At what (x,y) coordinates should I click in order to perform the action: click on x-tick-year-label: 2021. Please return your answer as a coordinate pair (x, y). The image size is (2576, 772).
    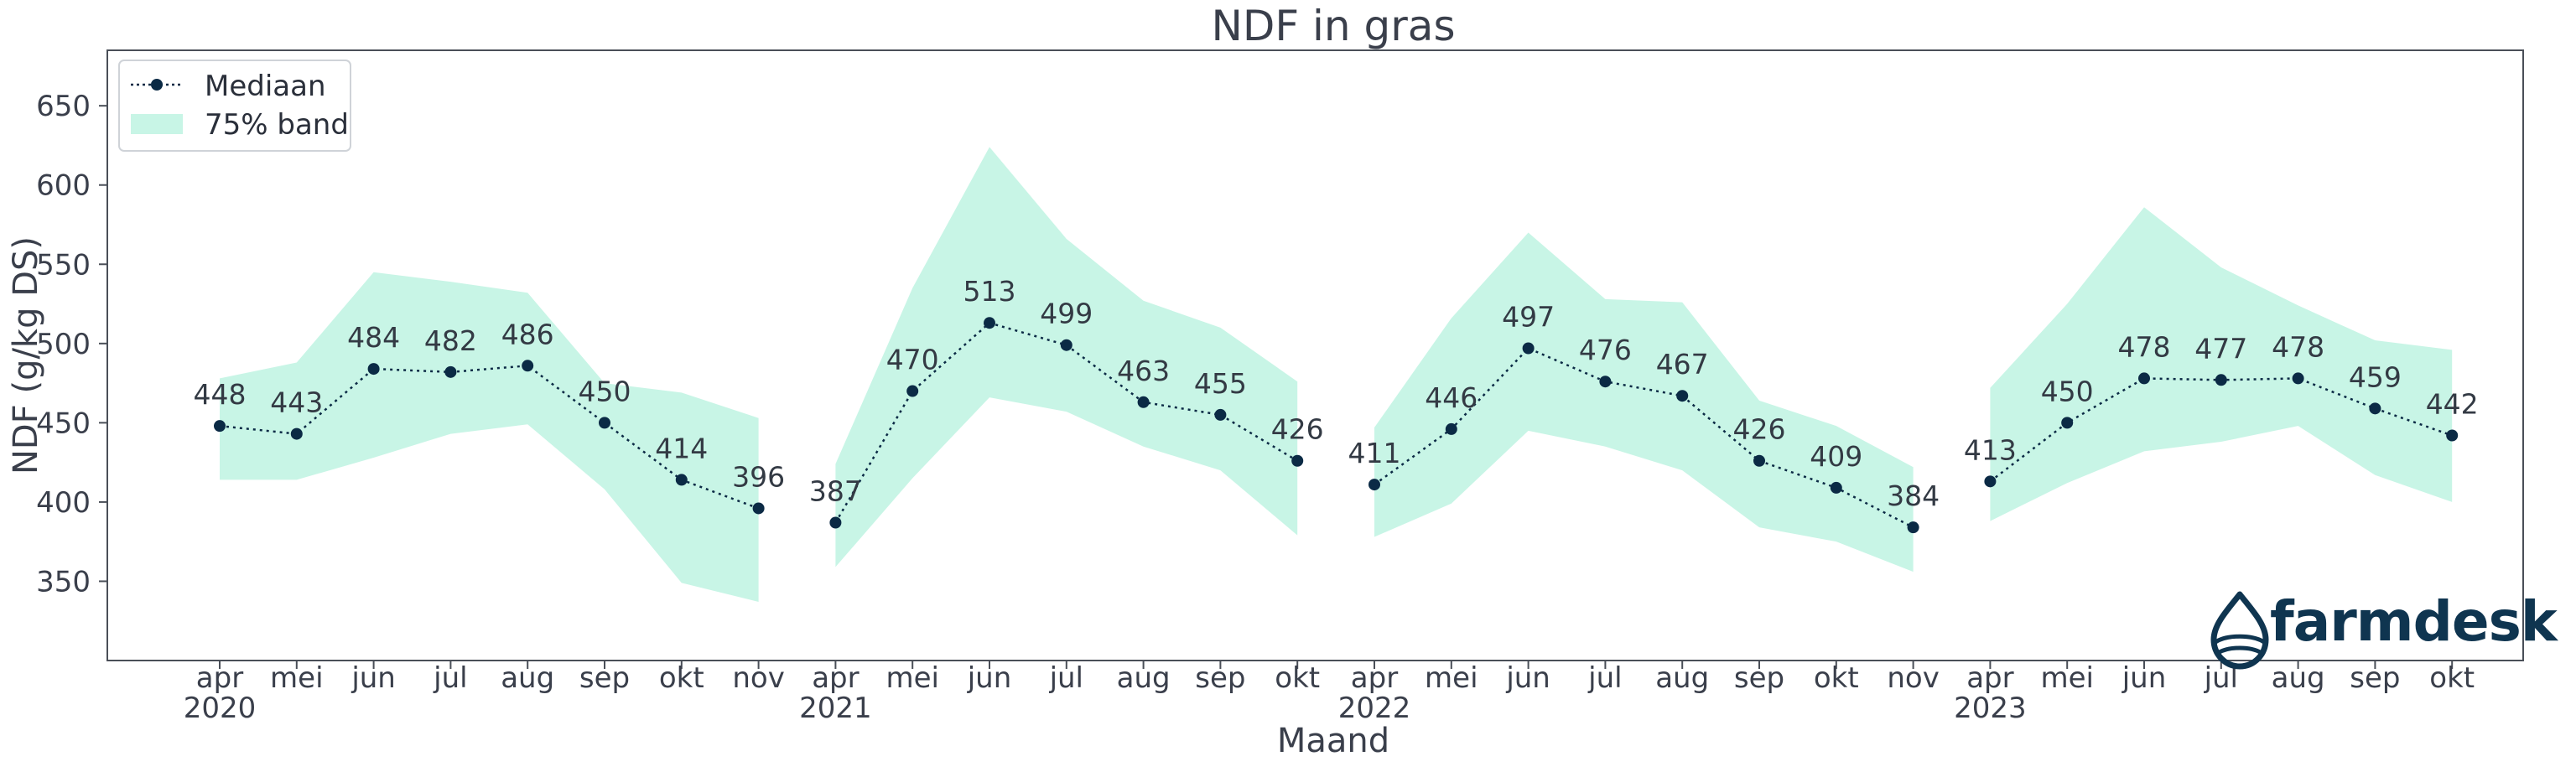
    Looking at the image, I should click on (835, 709).